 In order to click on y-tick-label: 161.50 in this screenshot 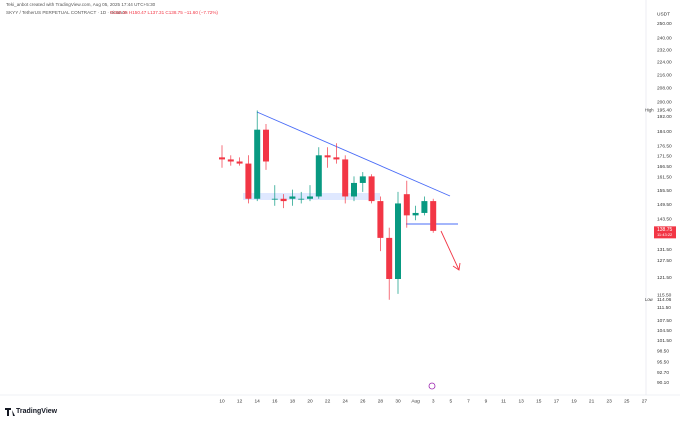, I will do `click(664, 178)`.